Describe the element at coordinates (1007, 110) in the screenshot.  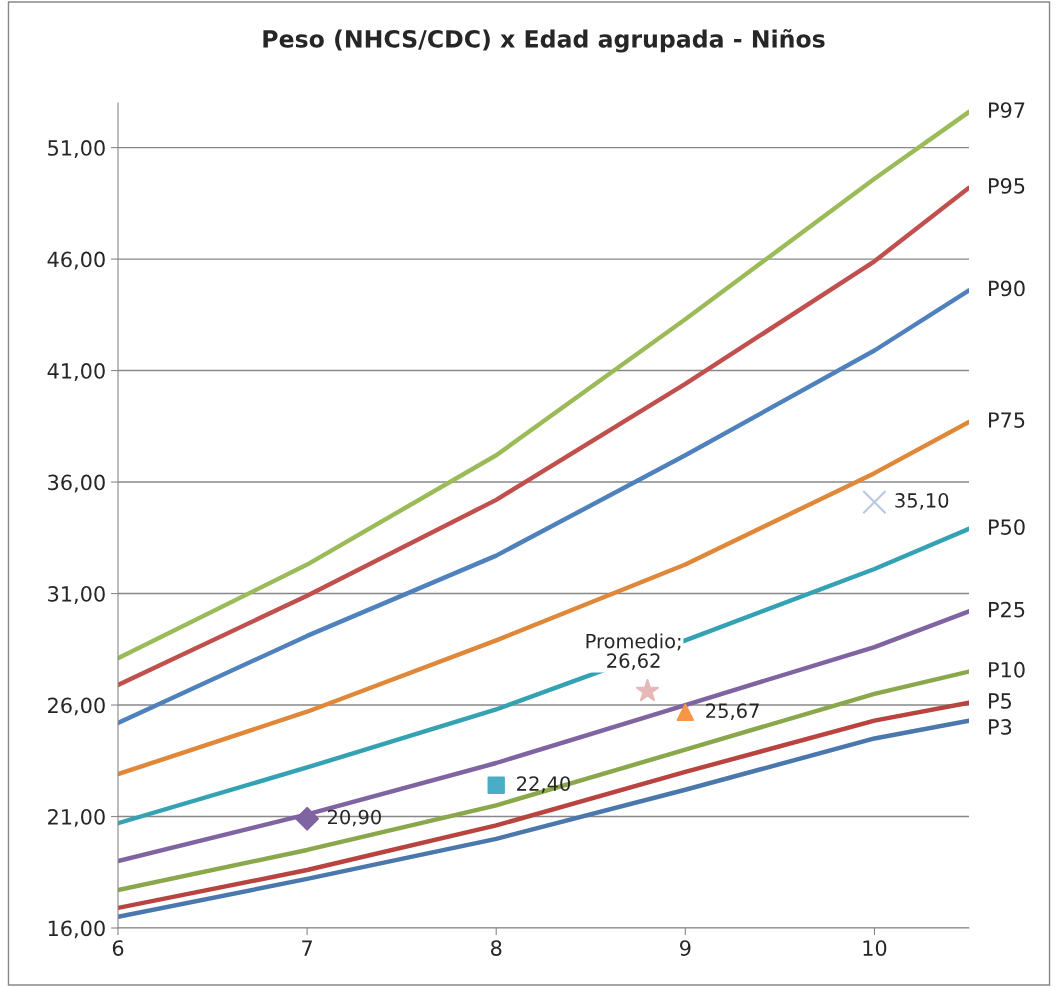
I see `series-label: P97` at that location.